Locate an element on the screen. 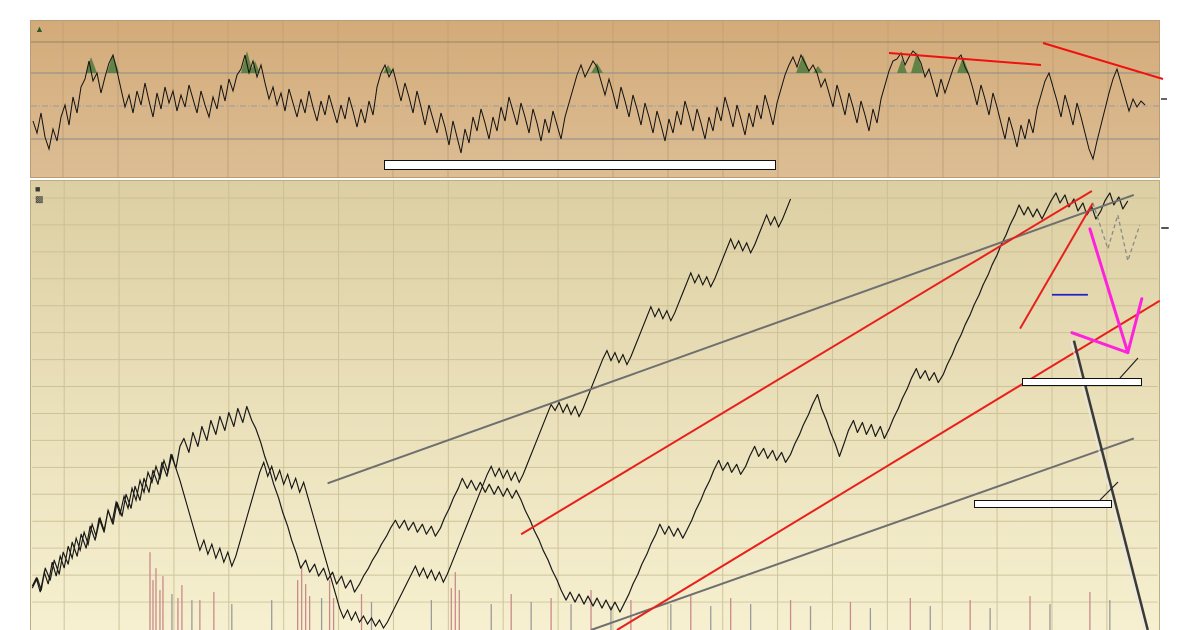  alt3-rally-line is located at coordinates (1056, 266).